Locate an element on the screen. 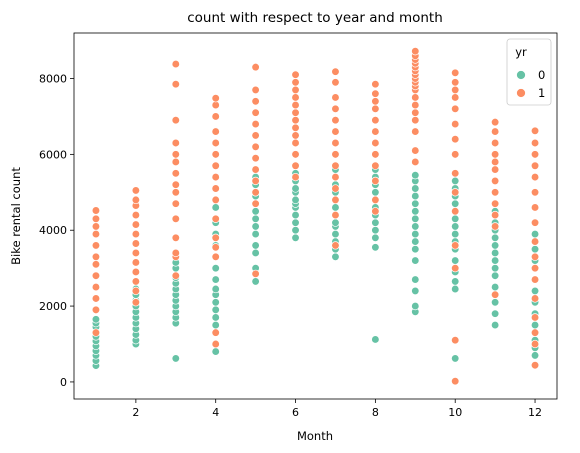 This screenshot has height=453, width=580. x-tick-label: 6 is located at coordinates (295, 412).